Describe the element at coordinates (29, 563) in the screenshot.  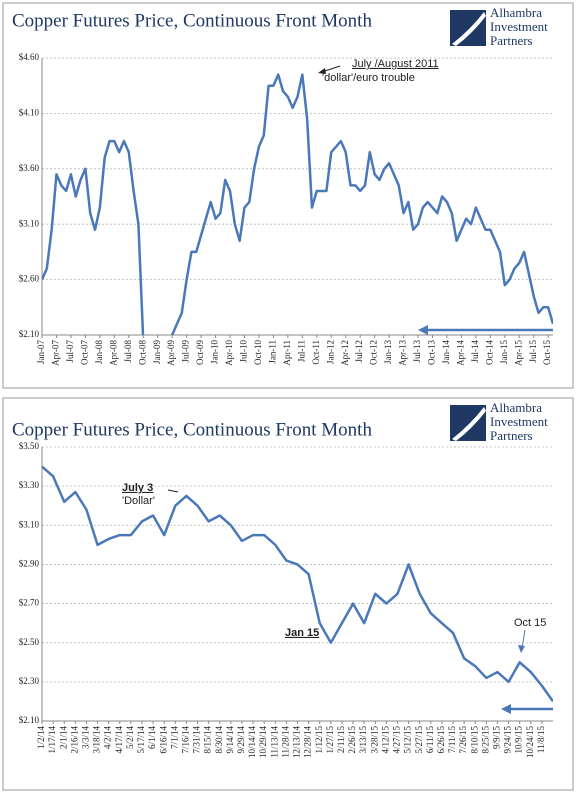
I see `y-tick-label: $2.90` at that location.